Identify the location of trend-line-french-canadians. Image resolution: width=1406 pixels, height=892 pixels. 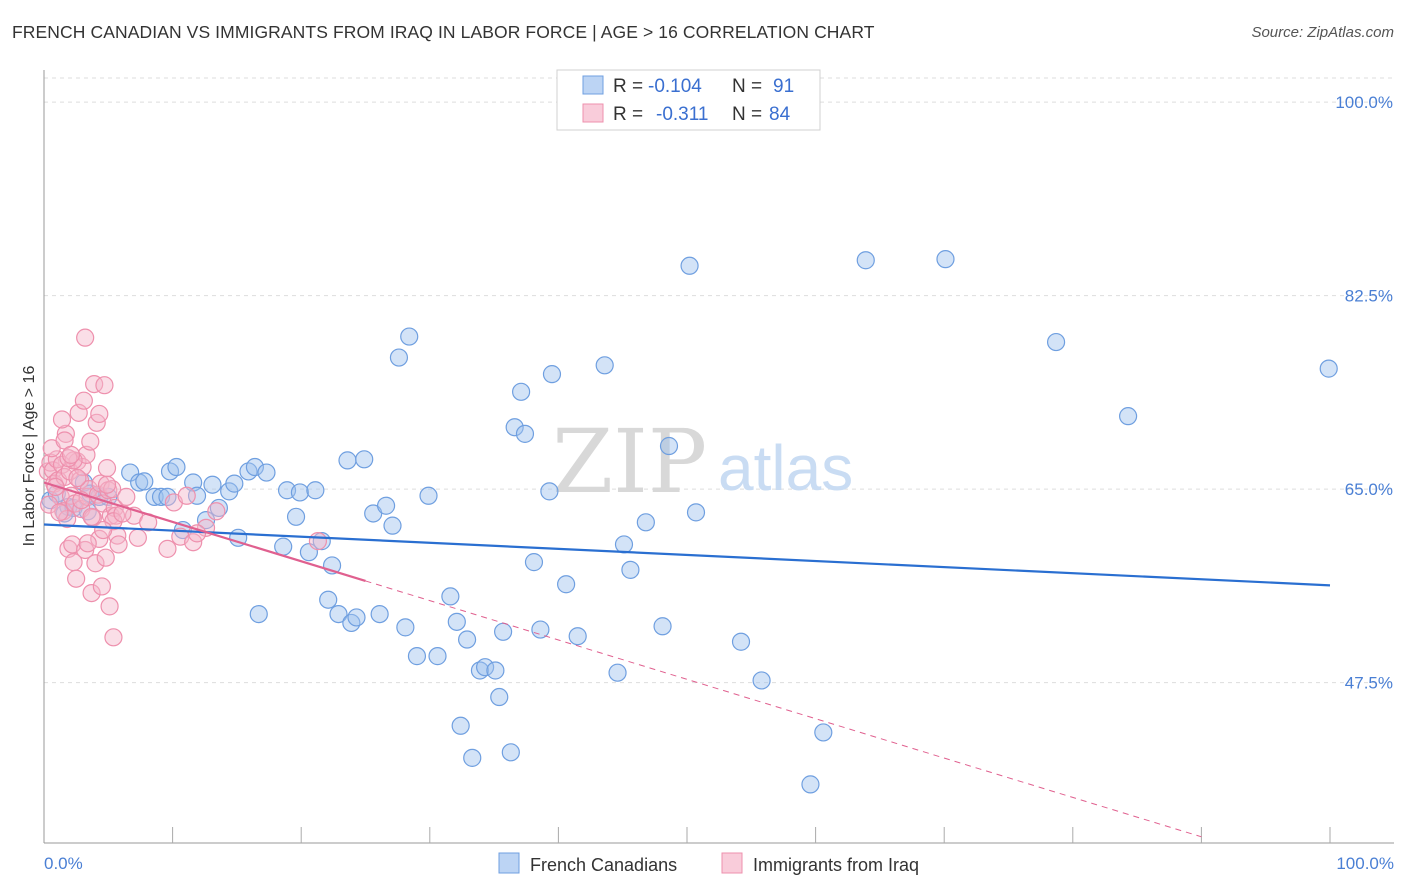
(687, 555).